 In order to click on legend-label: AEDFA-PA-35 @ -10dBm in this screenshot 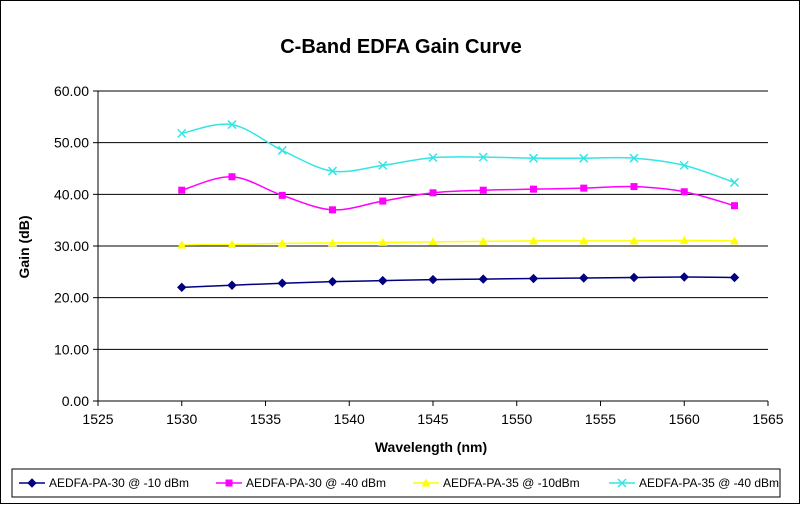, I will do `click(511, 483)`.